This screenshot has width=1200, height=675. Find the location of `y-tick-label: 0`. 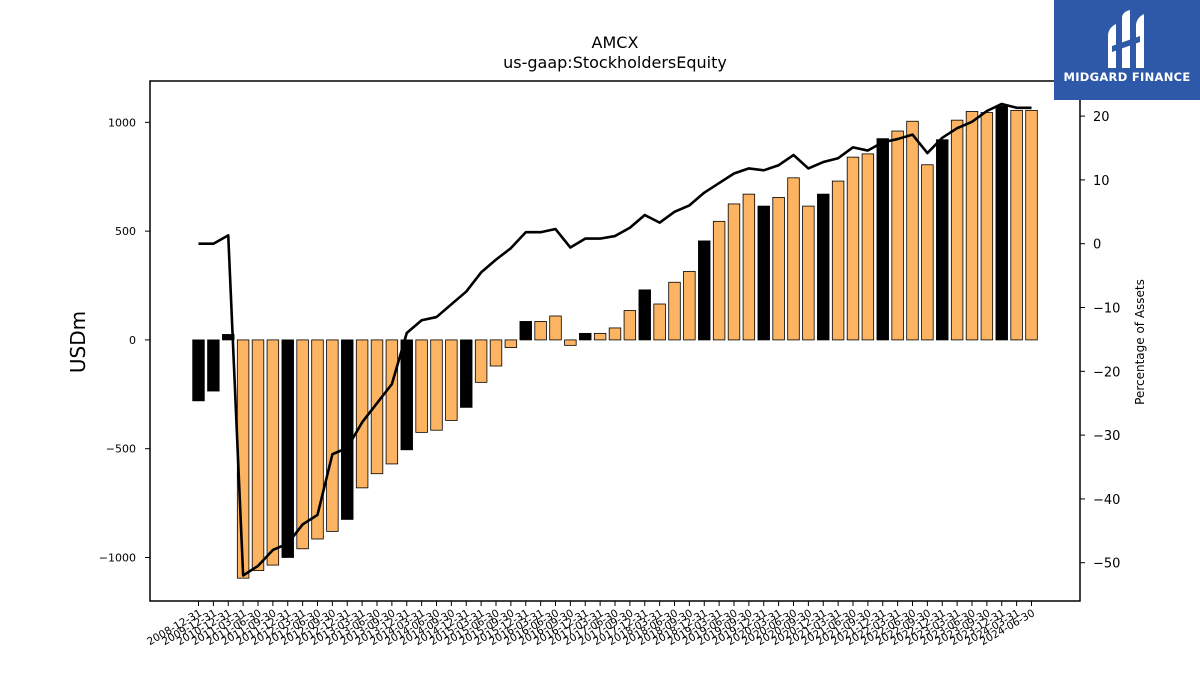

y-tick-label: 0 is located at coordinates (132, 340).